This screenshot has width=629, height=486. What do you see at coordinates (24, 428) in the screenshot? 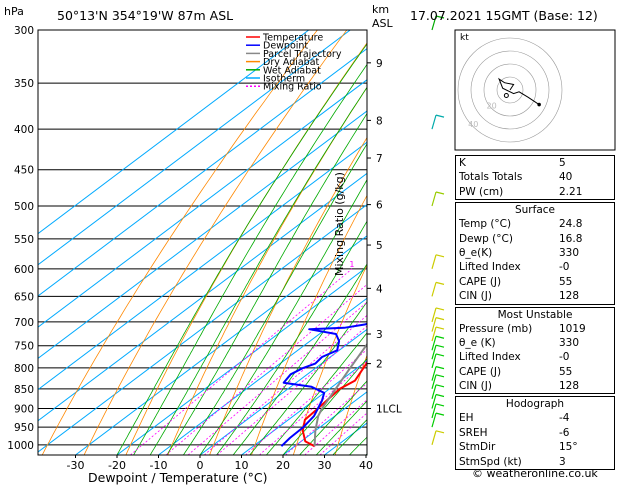
I see `pressure-tick-label: 950` at bounding box center [24, 428].